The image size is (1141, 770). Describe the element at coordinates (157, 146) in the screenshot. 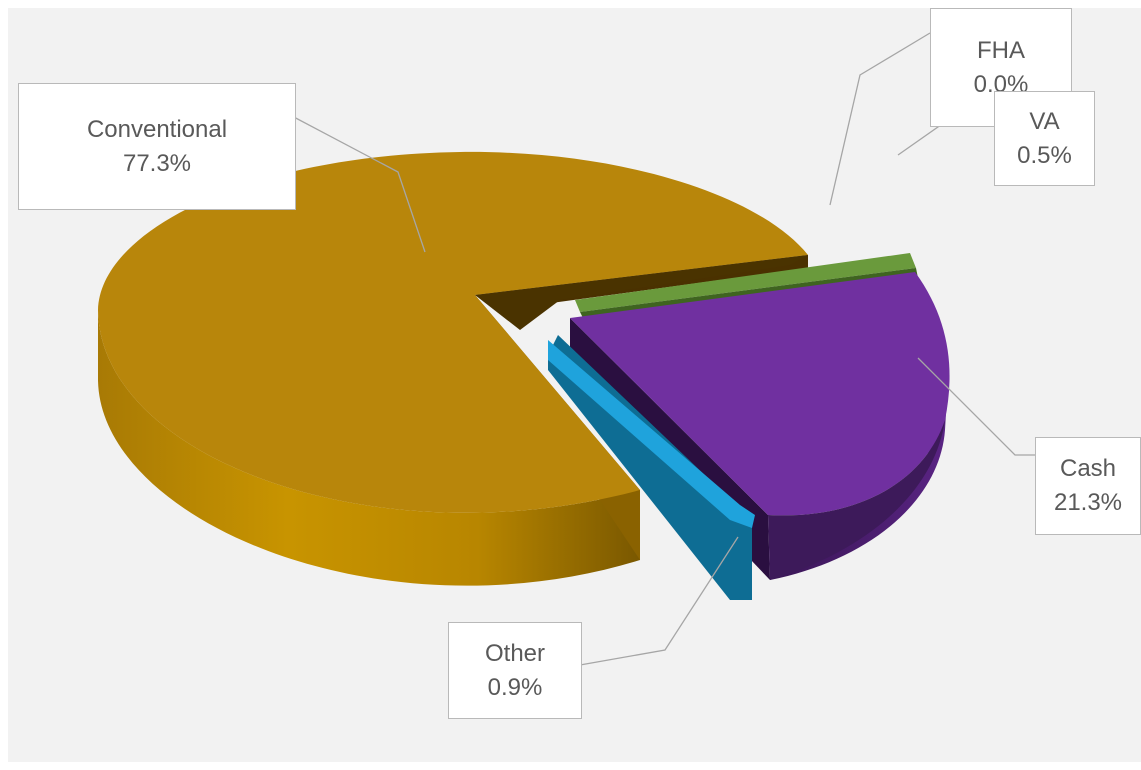

I see `data-label-conventional: Conventional 77.3%` at that location.